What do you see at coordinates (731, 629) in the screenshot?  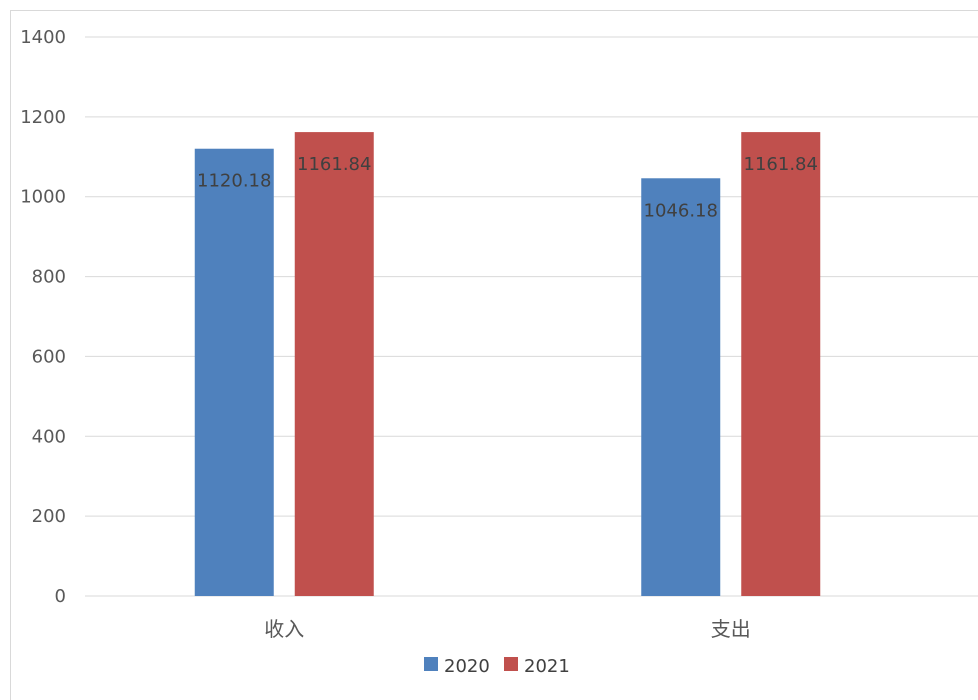 I see `category-label: 支出` at bounding box center [731, 629].